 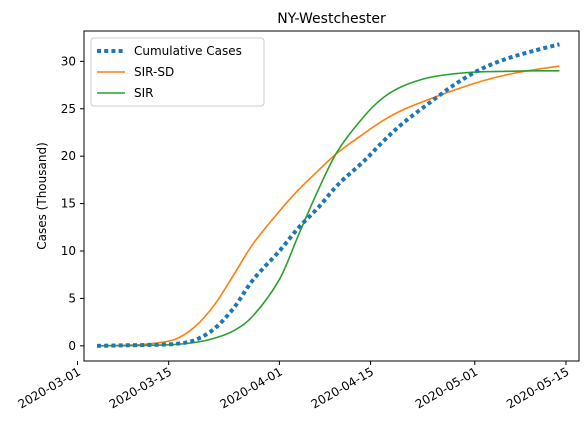 What do you see at coordinates (68, 251) in the screenshot?
I see `y-tick-label: 10` at bounding box center [68, 251].